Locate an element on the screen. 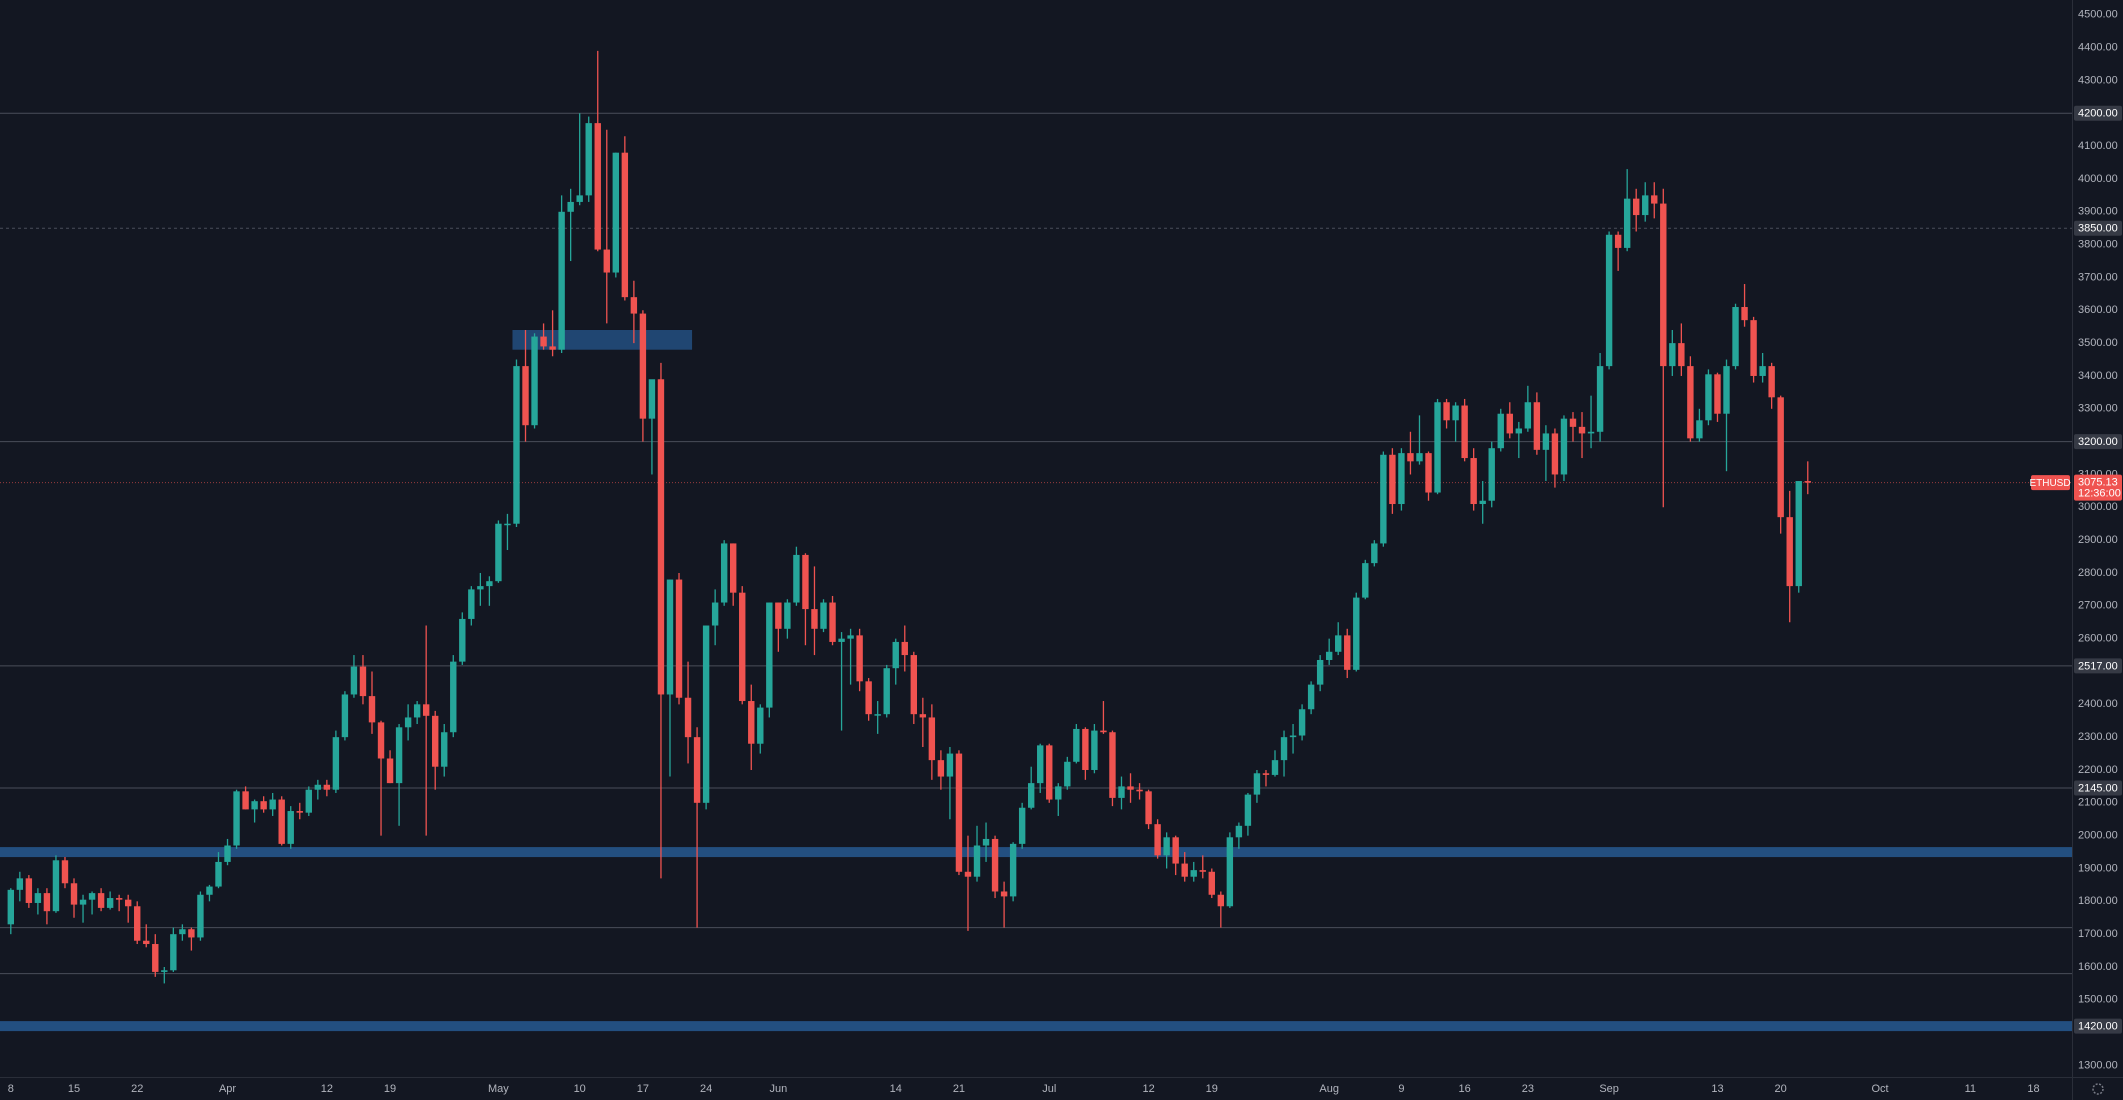 The image size is (2123, 1100). x-tick-label: Oct is located at coordinates (1879, 1089).